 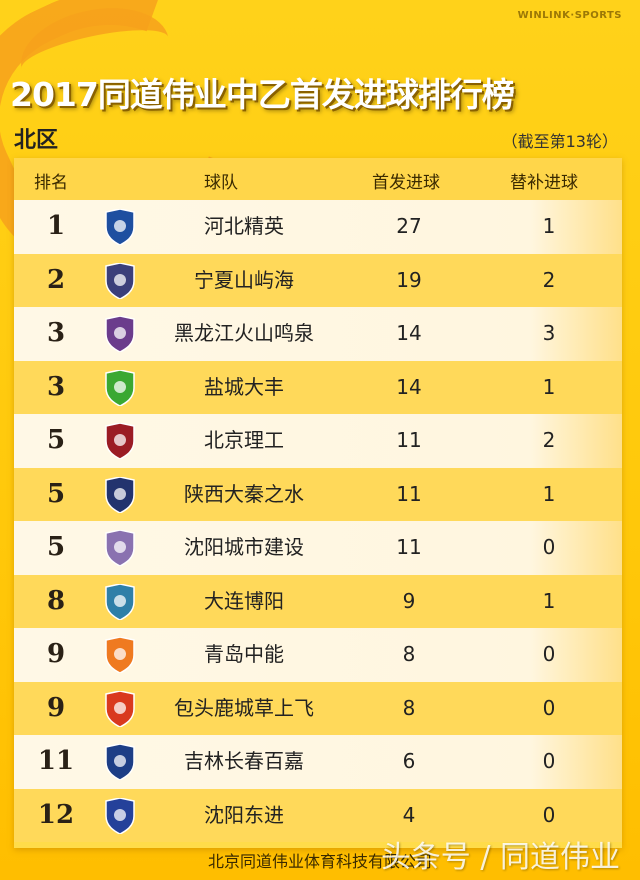 I want to click on table-row: 2 宁夏山屿海 19 2, so click(x=318, y=280).